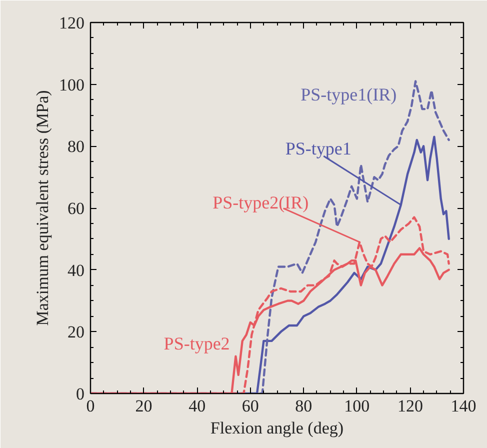 The image size is (487, 448). I want to click on y-tick-label: 120, so click(71, 23).